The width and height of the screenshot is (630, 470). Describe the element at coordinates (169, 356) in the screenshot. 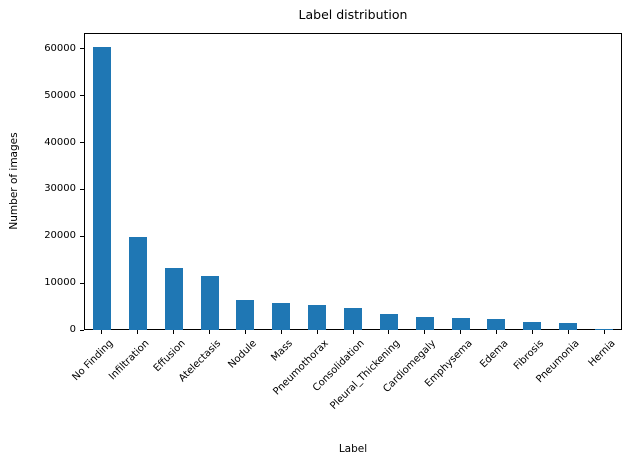

I see `x-tick-label: Effusion` at that location.